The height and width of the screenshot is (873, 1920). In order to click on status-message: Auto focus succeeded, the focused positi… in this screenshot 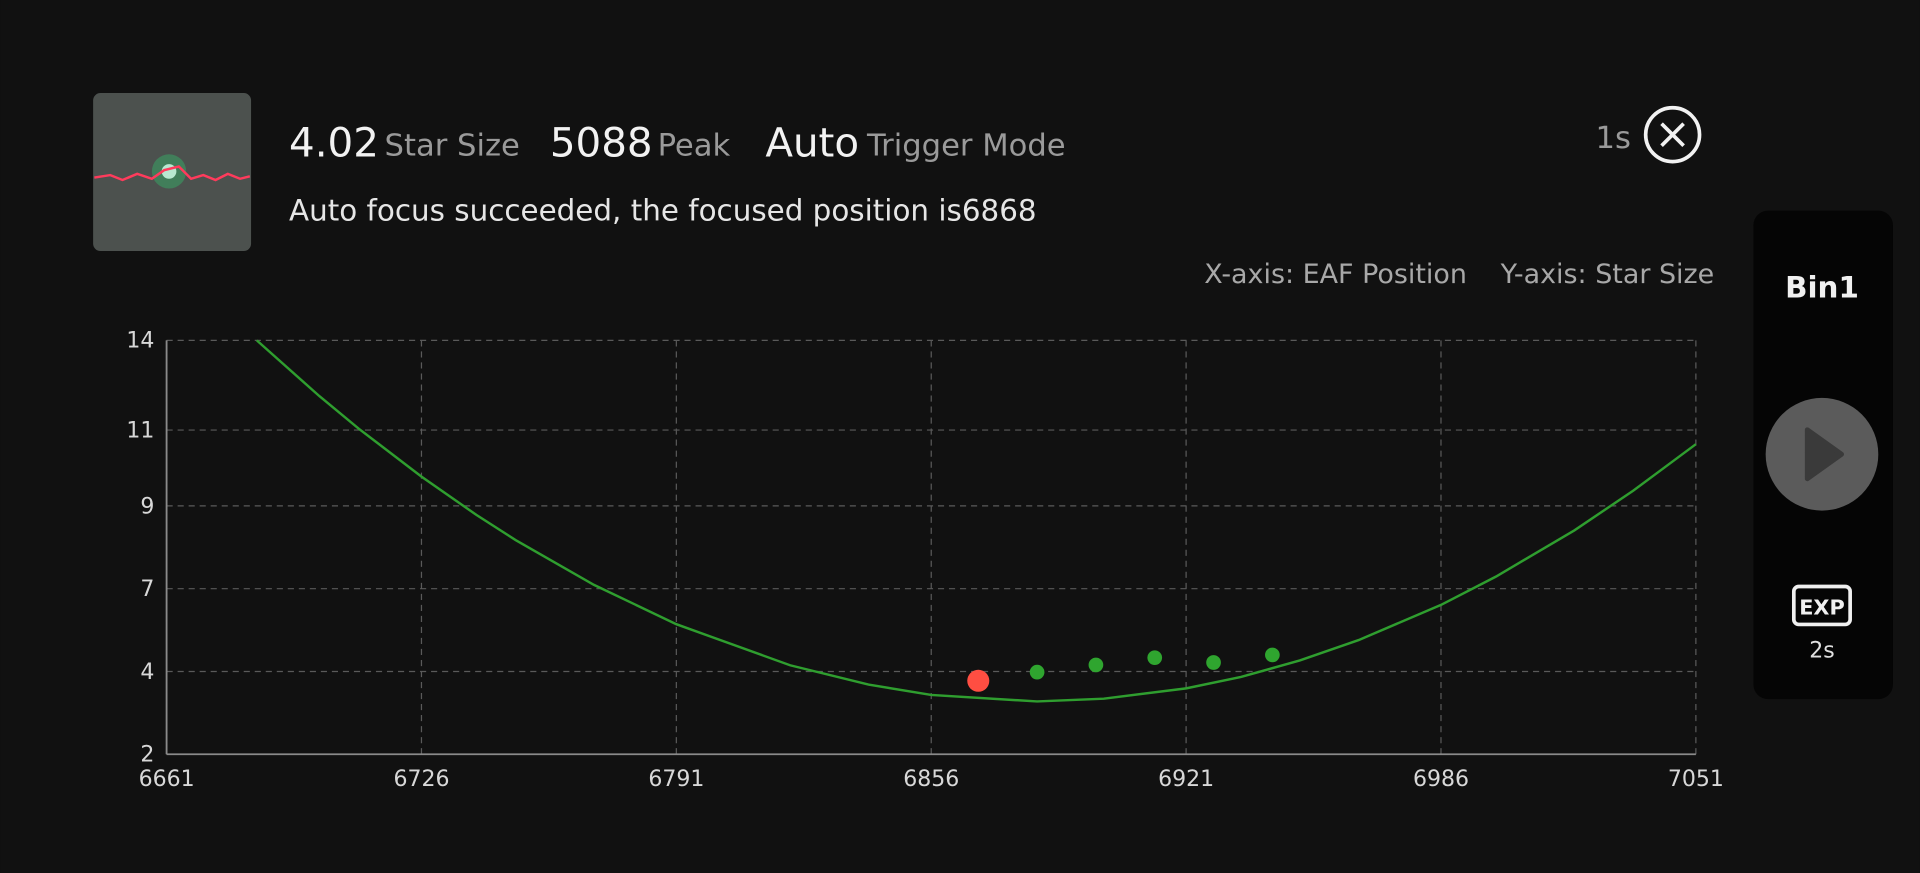, I will do `click(663, 210)`.